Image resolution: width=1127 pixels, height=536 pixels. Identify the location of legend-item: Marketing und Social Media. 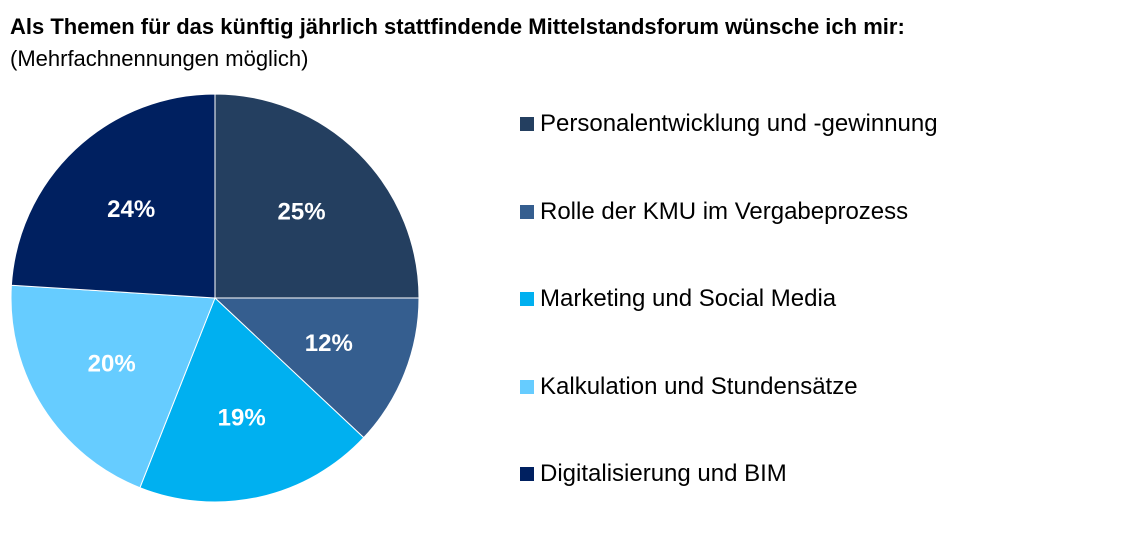
(678, 299).